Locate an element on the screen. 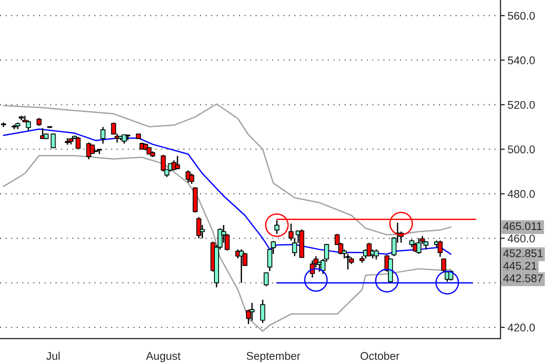  x-tick-label: Jul is located at coordinates (53, 356).